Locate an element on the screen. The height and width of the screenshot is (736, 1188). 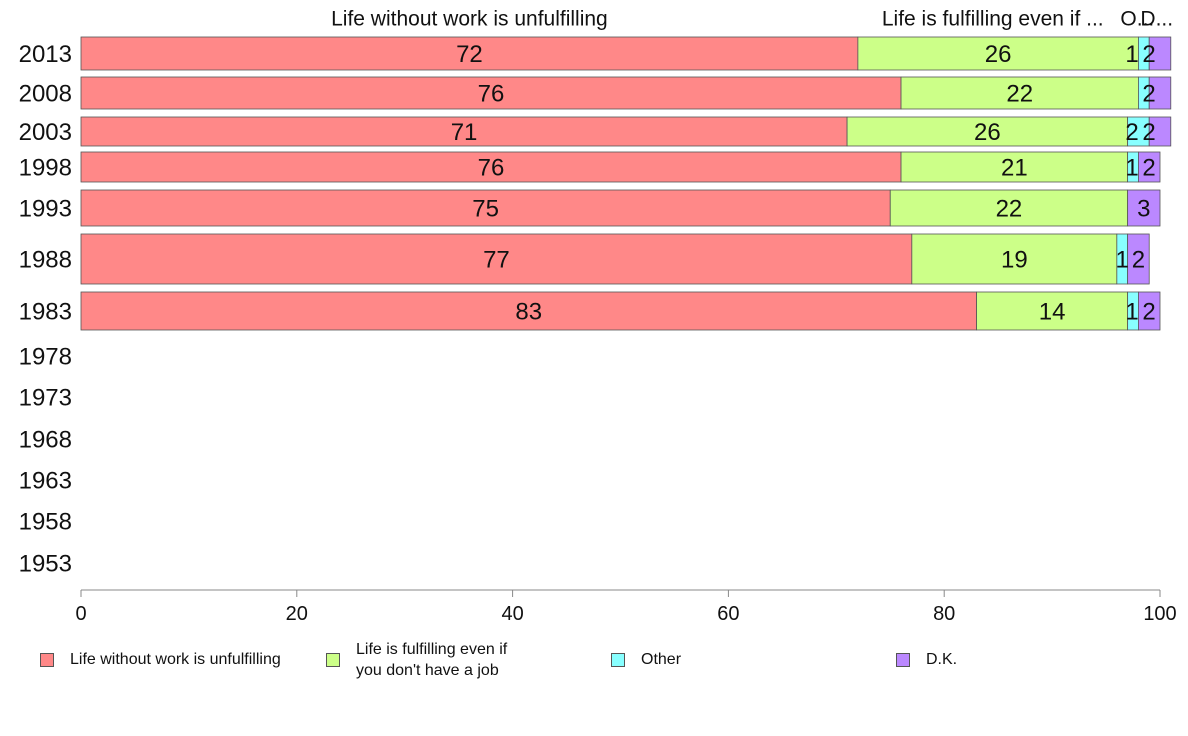
category-label-1973: 1973 is located at coordinates (45, 398).